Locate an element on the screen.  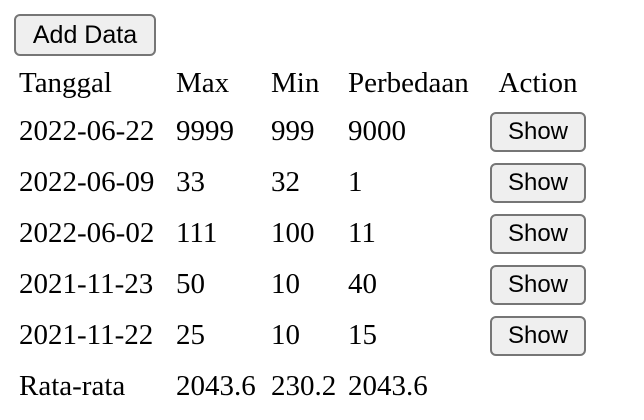
cell-min: 100 is located at coordinates (293, 233).